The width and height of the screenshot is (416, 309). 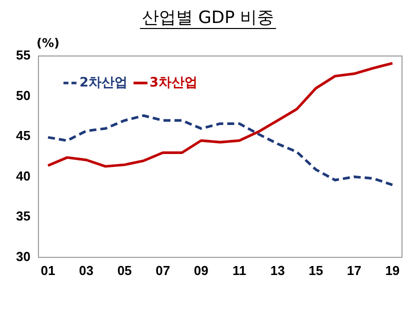 What do you see at coordinates (201, 270) in the screenshot?
I see `x-tick-label: 09` at bounding box center [201, 270].